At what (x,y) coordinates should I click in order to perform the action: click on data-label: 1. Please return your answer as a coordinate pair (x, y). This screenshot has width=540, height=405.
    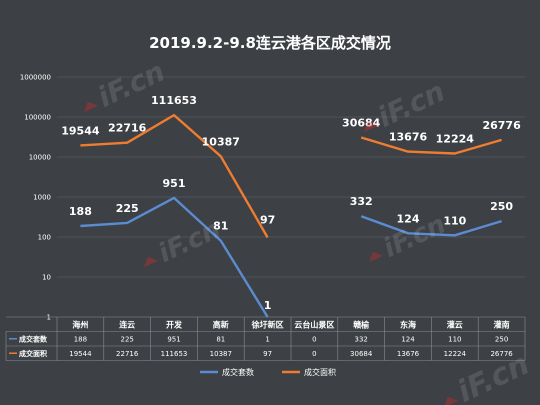
    Looking at the image, I should click on (268, 305).